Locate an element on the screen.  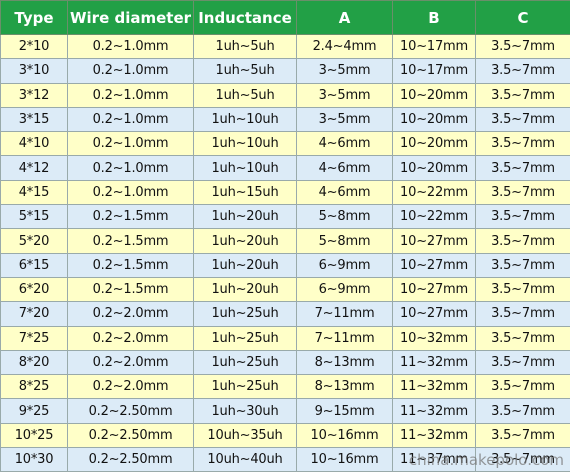
table-cell: 10*25 is located at coordinates (34, 435).